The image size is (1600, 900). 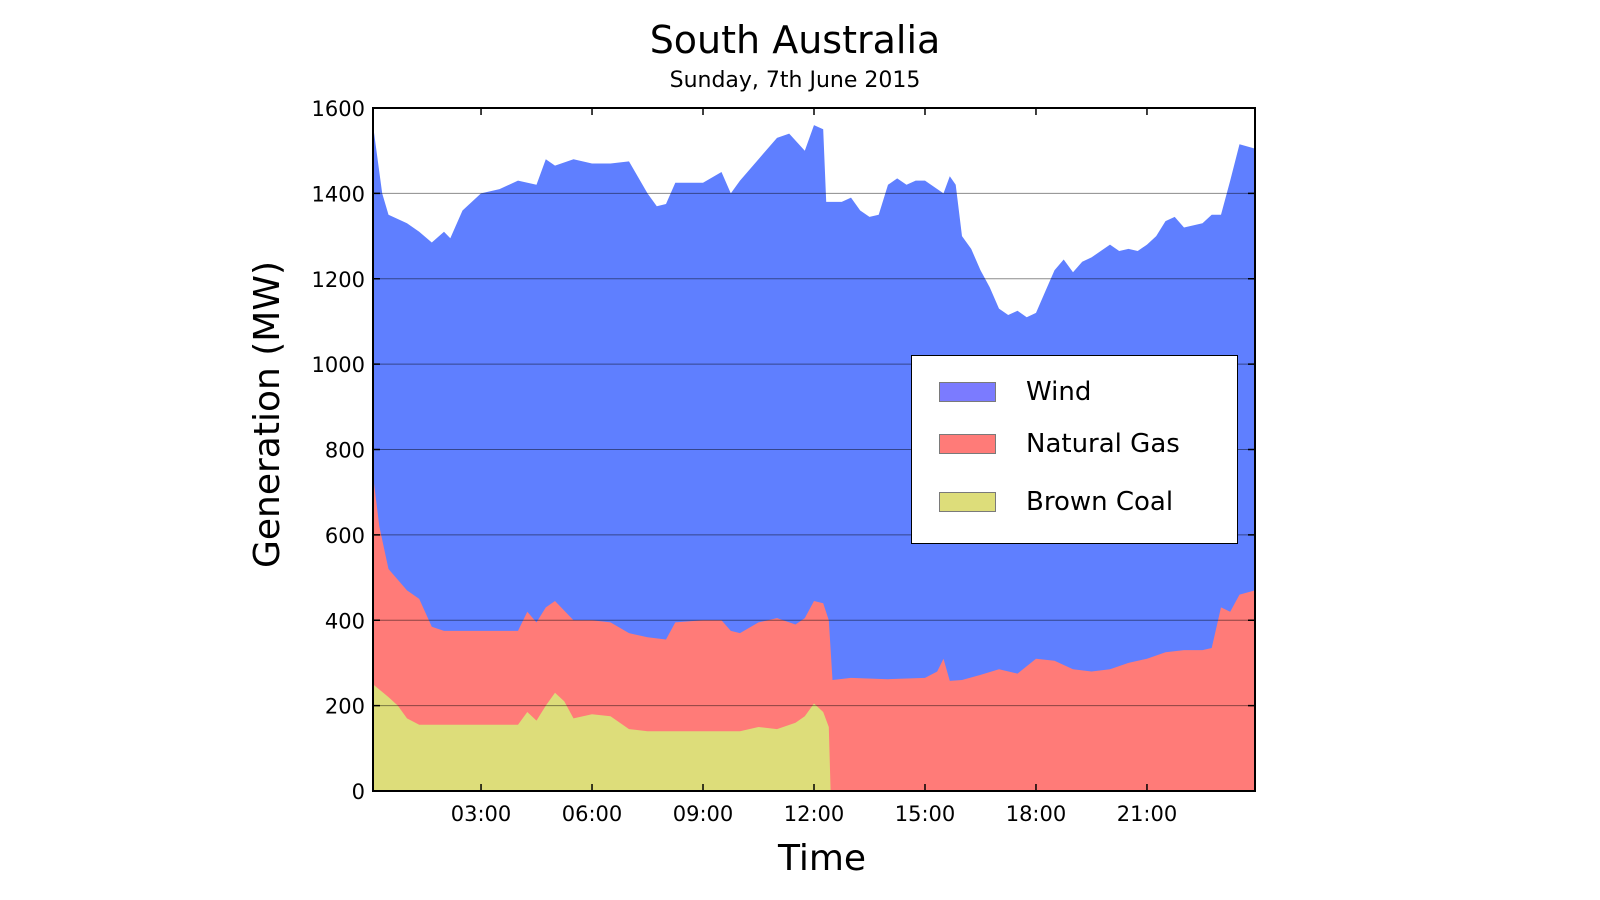 I want to click on legend-label-wind: Wind, so click(x=1059, y=392).